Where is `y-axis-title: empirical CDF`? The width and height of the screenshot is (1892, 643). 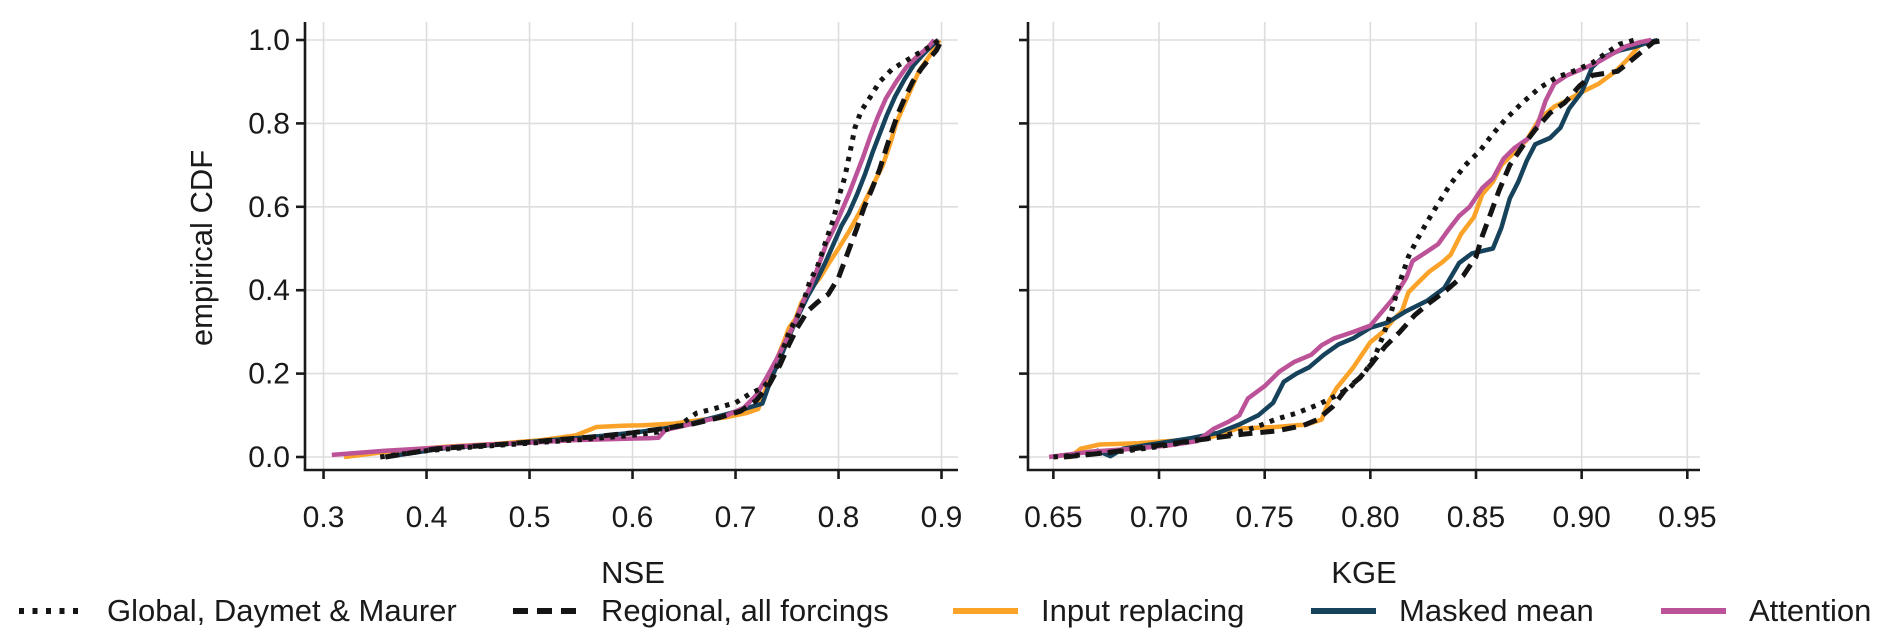 y-axis-title: empirical CDF is located at coordinates (201, 248).